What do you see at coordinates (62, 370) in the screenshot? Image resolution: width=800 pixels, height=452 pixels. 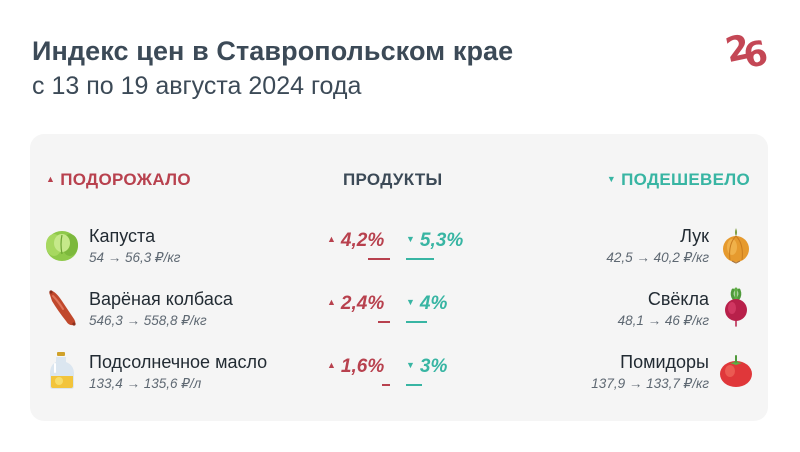 I see `oil-bottle-icon` at bounding box center [62, 370].